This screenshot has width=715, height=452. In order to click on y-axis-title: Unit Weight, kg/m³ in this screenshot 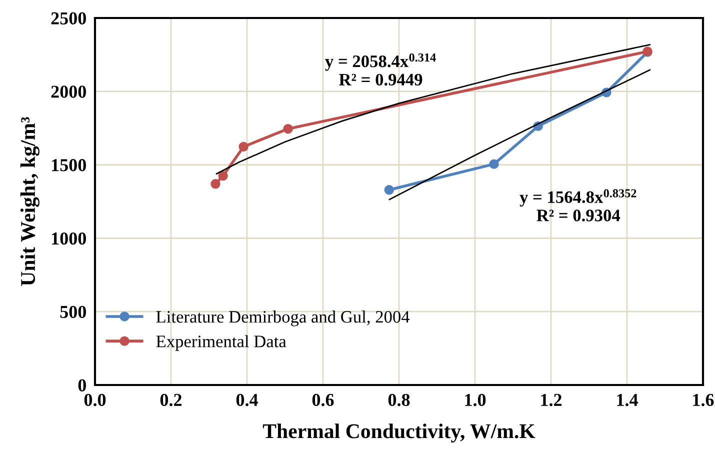, I will do `click(30, 201)`.